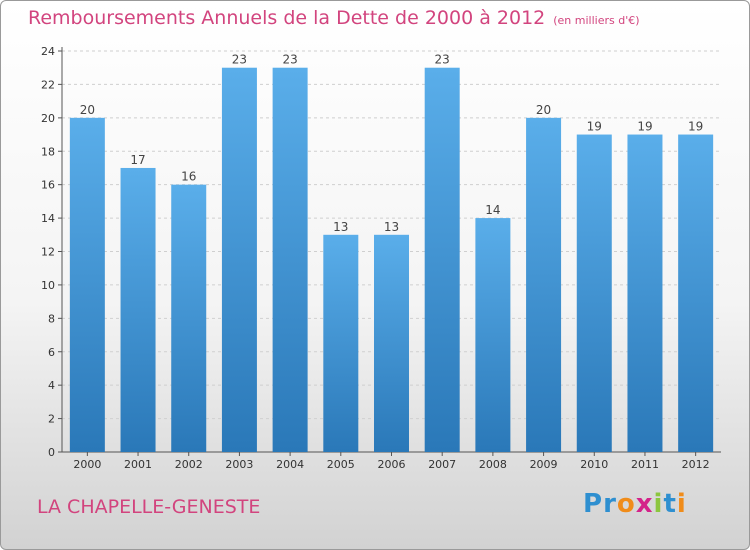 The image size is (750, 550). I want to click on x-tick-label: 2009, so click(544, 464).